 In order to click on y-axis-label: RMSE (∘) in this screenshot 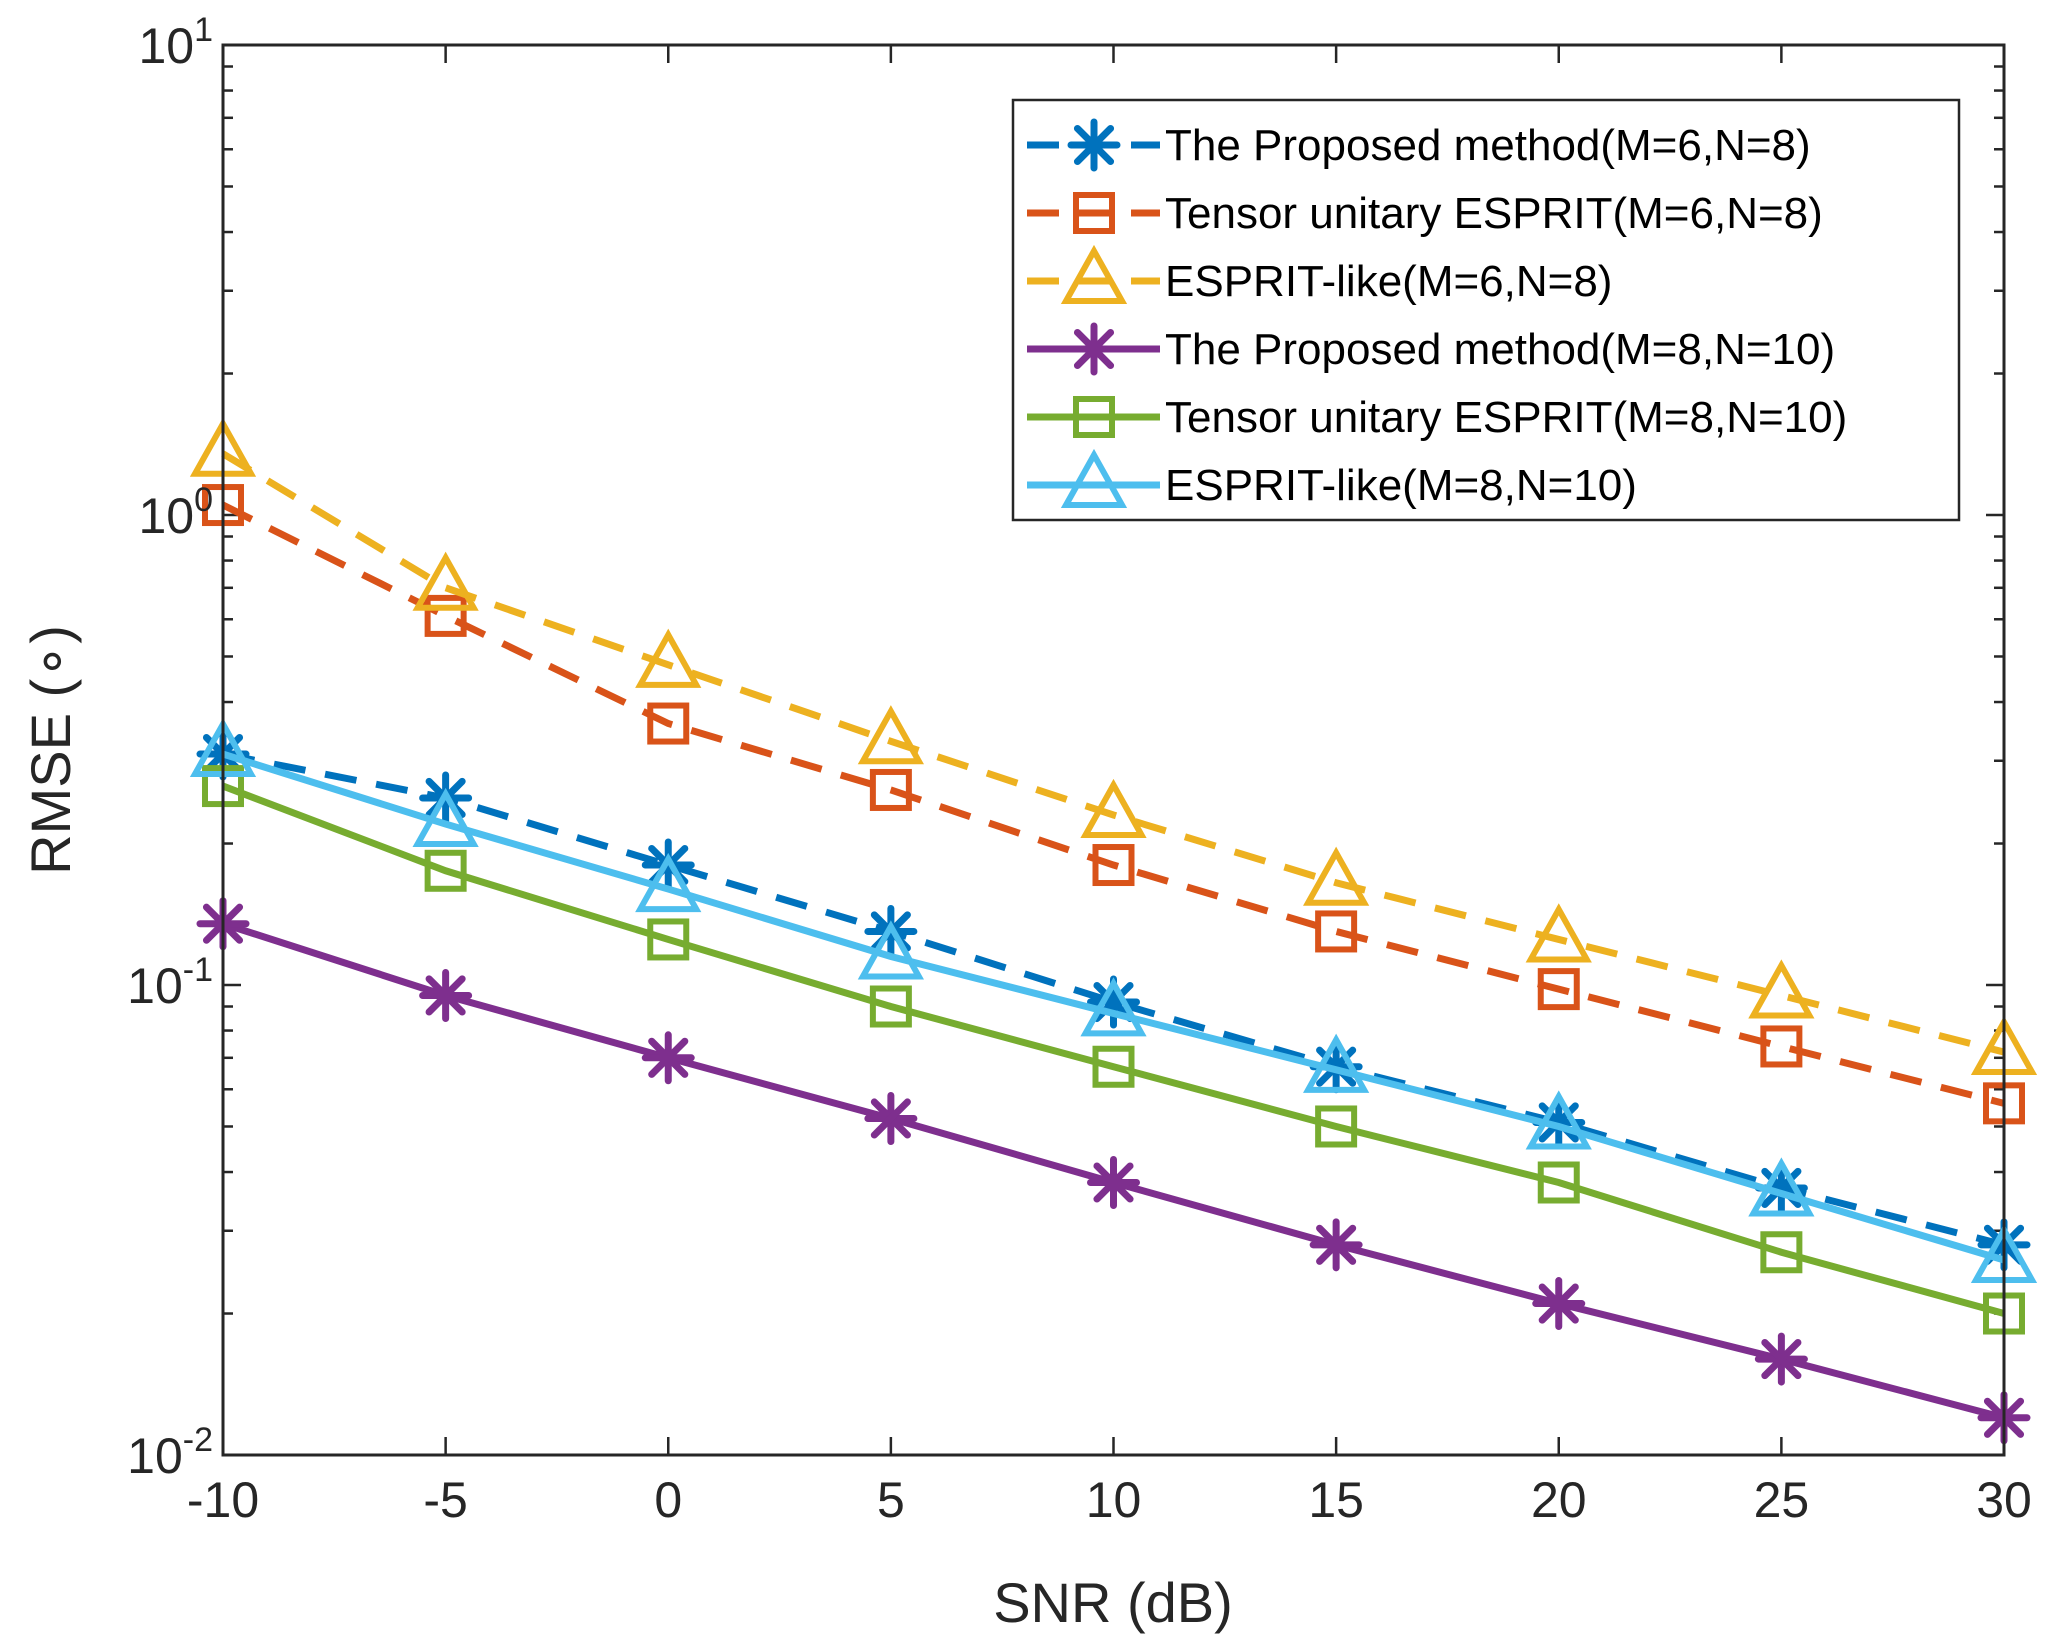, I will do `click(50, 750)`.